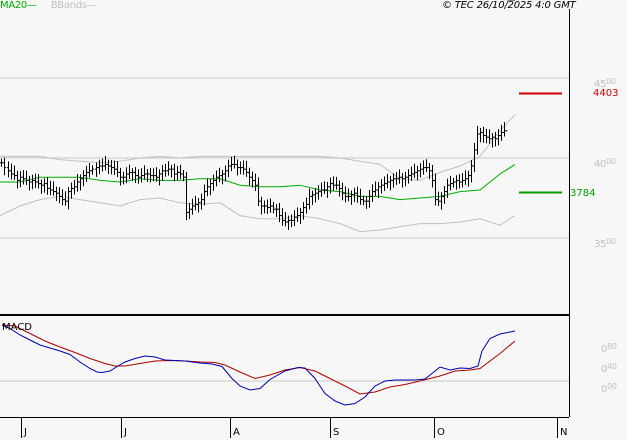  What do you see at coordinates (606, 93) in the screenshot?
I see `resistance-label: 4403` at bounding box center [606, 93].